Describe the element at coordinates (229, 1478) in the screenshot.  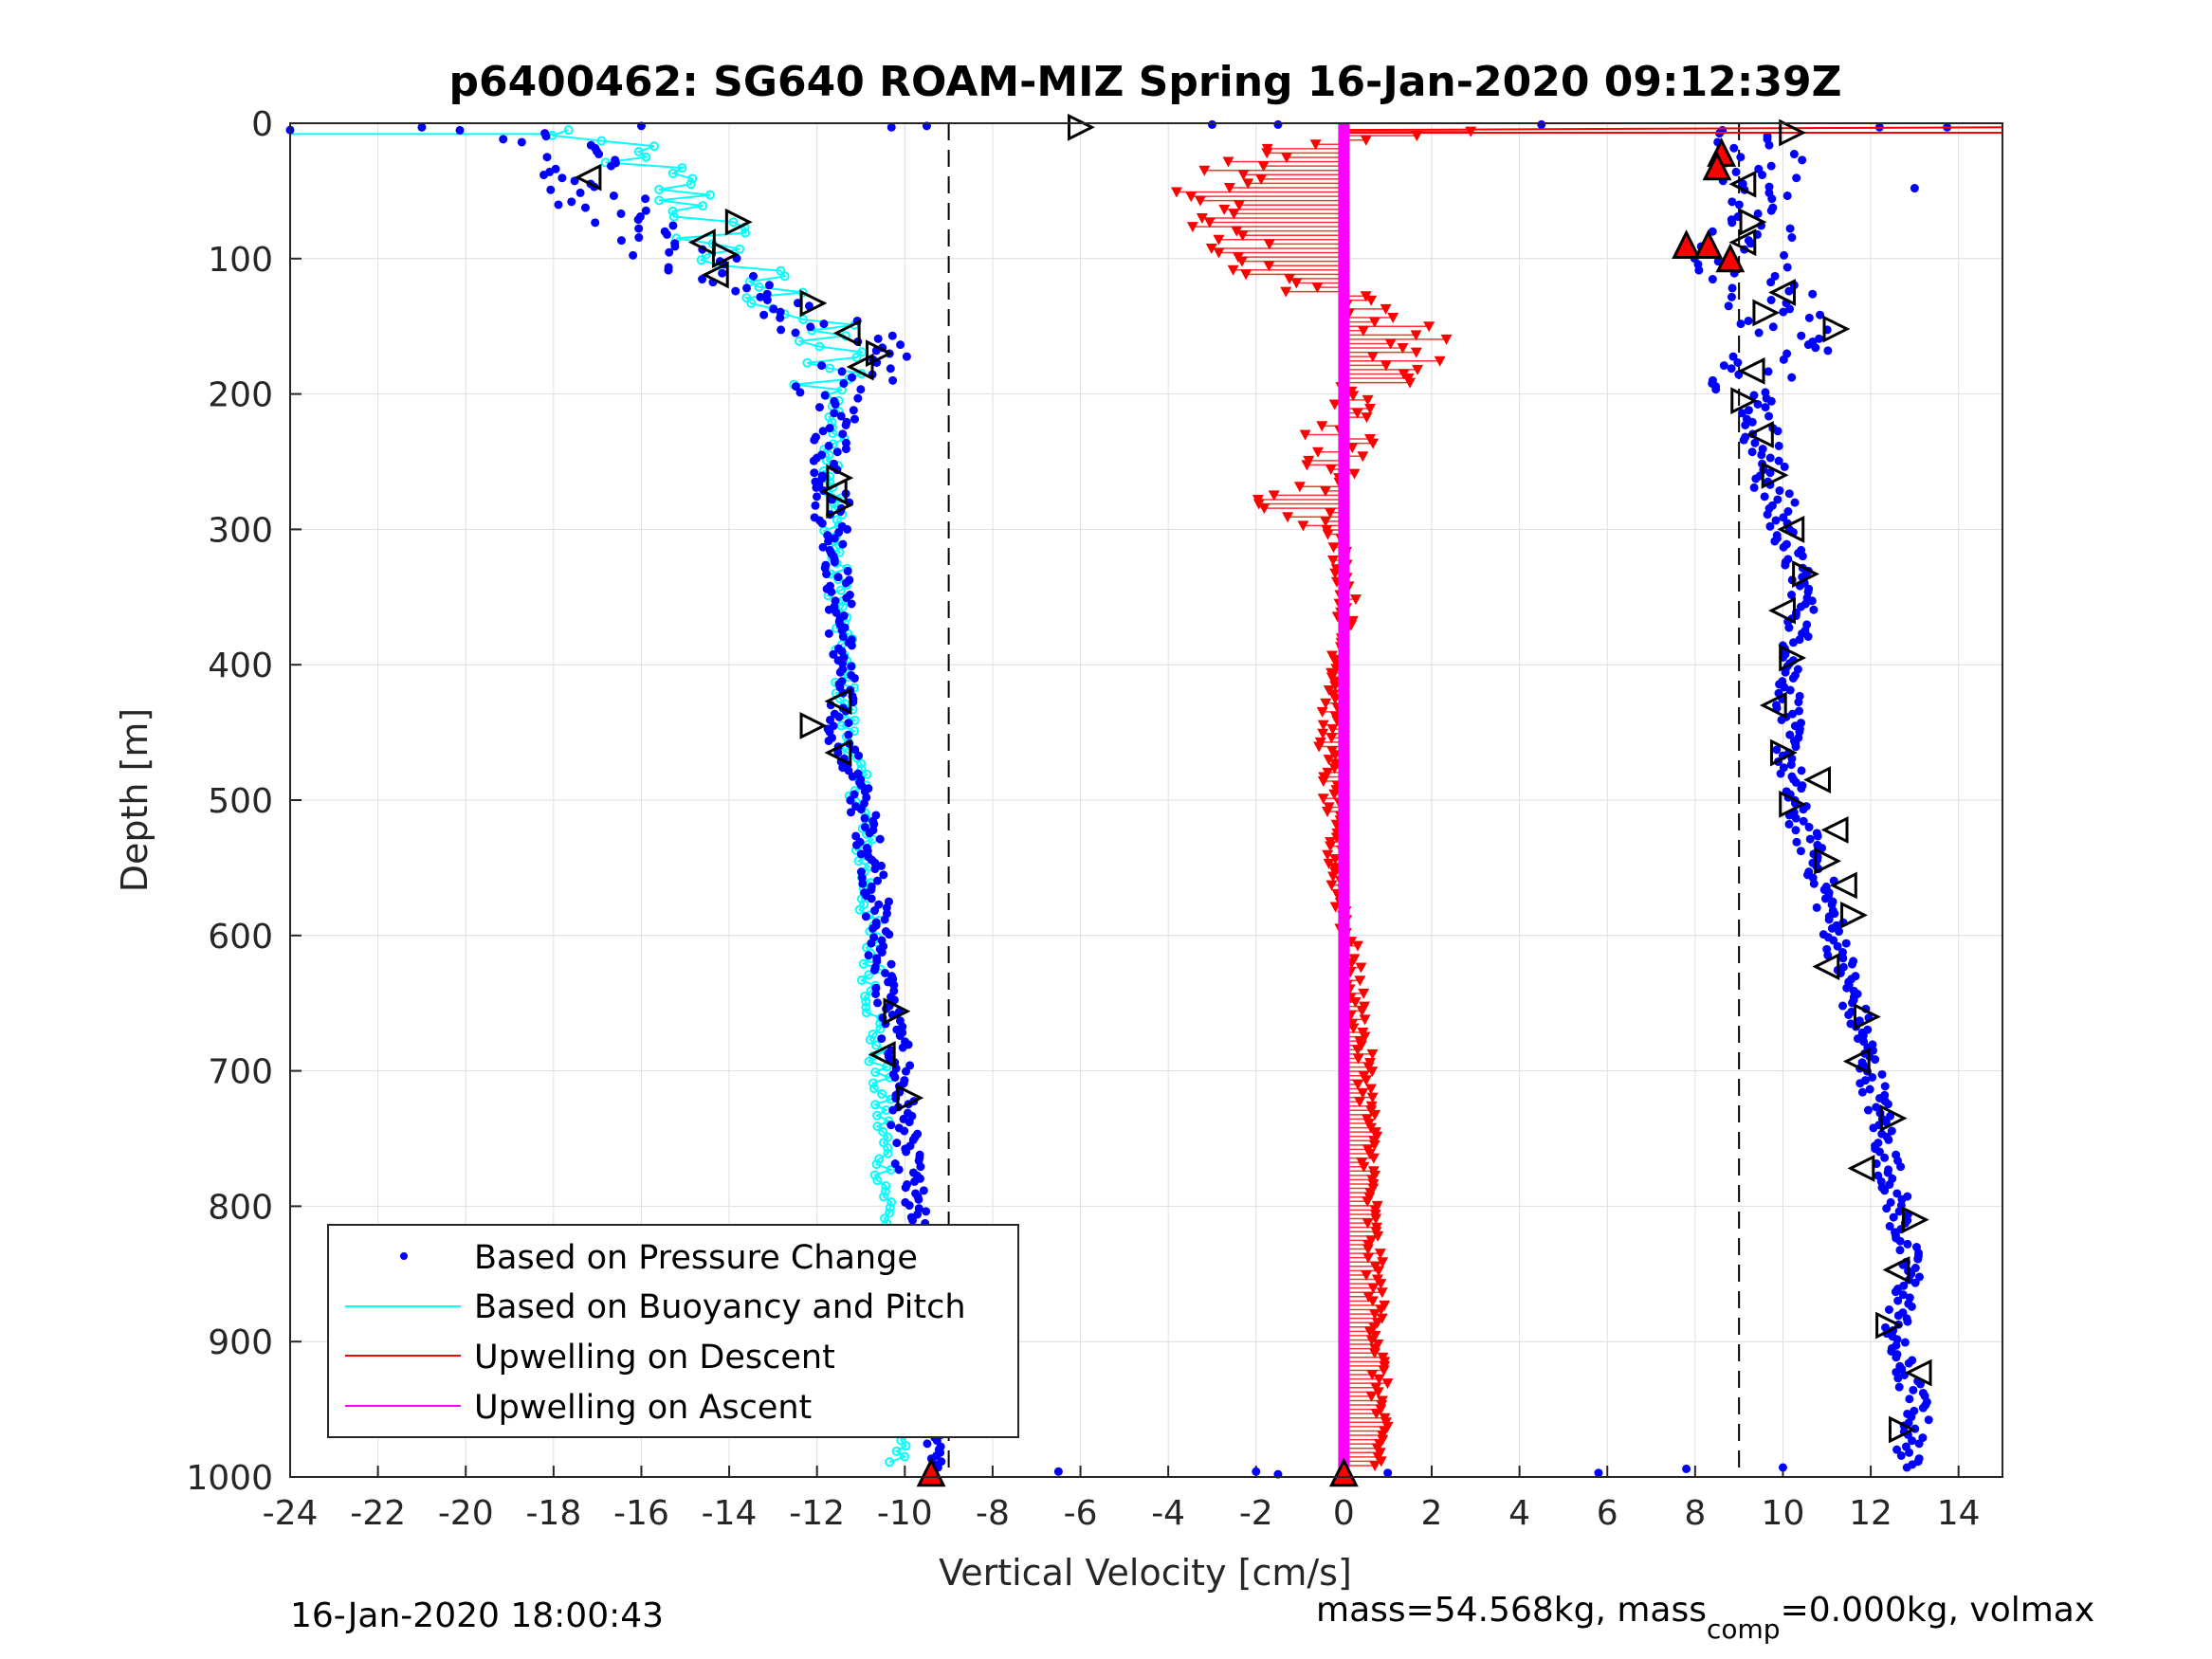
I see `y-tick-label: 1000` at that location.